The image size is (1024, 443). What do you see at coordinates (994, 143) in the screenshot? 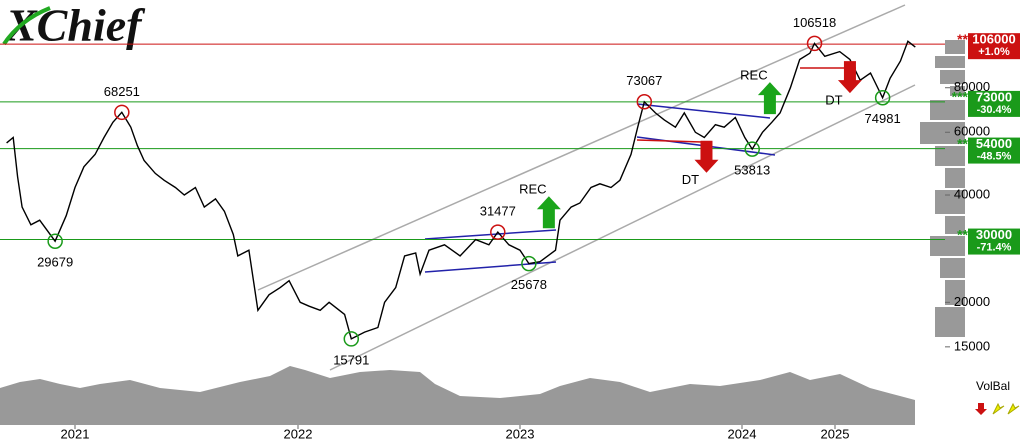
I see `level-label: 54000` at bounding box center [994, 143].